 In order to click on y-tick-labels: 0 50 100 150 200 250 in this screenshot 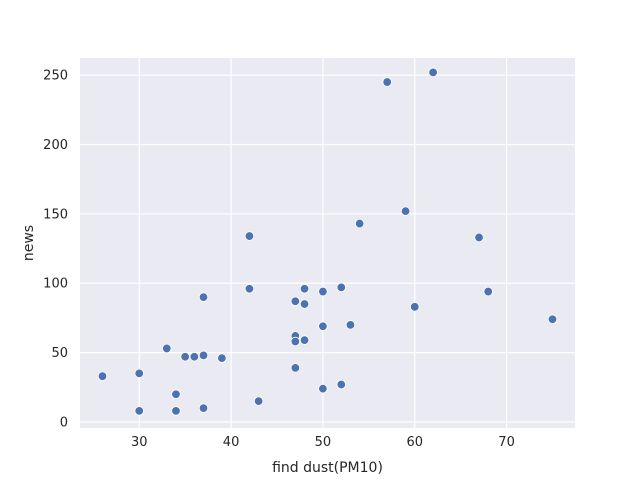, I will do `click(55, 250)`.